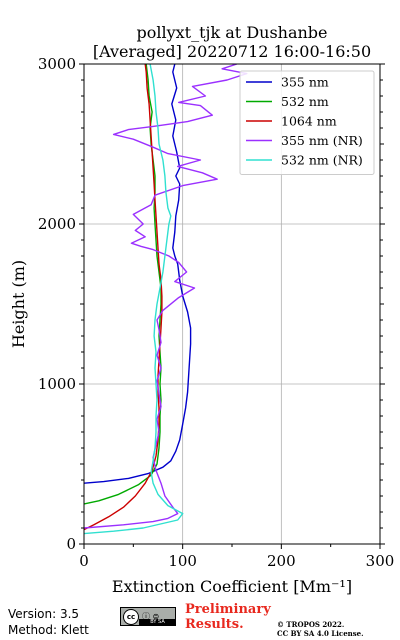 This screenshot has height=640, width=400. What do you see at coordinates (18, 304) in the screenshot?
I see `y-axis-label: Height (m)` at bounding box center [18, 304].